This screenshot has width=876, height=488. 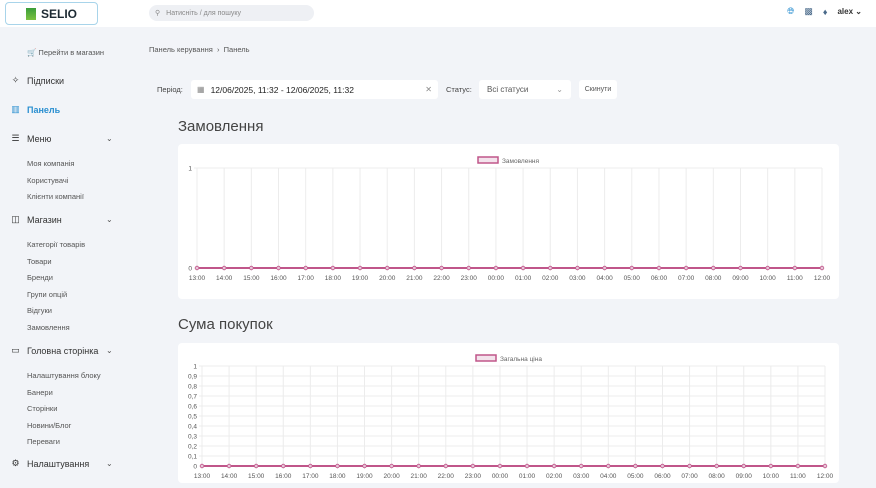 What do you see at coordinates (282, 89) in the screenshot?
I see `period-value: 12/06/2025, 11:32 - 12/06/2025, 11:32` at bounding box center [282, 89].